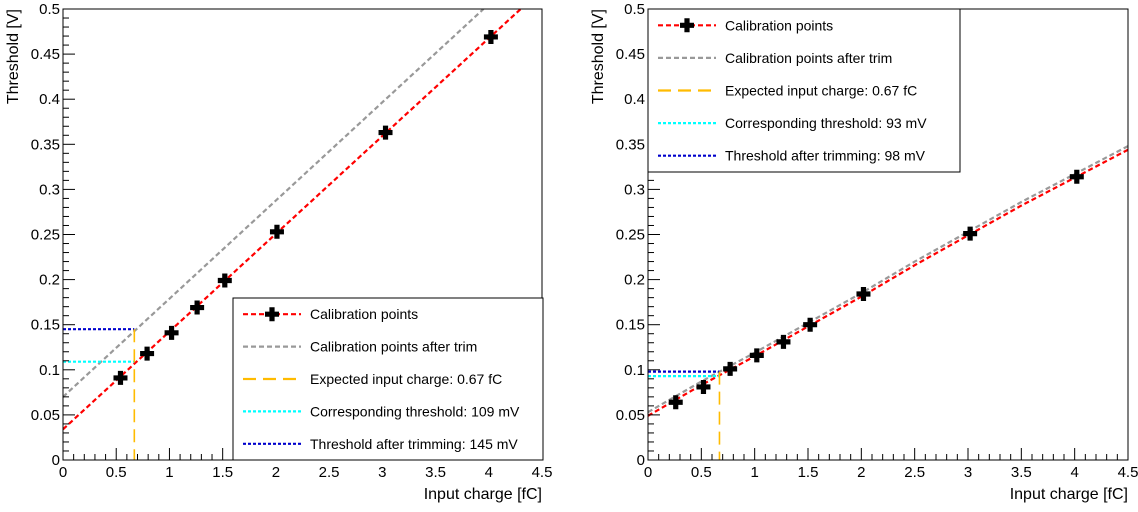 This screenshot has width=1138, height=512. Describe the element at coordinates (414, 444) in the screenshot. I see `legend-label: Threshold after trimming: 145 mV` at that location.